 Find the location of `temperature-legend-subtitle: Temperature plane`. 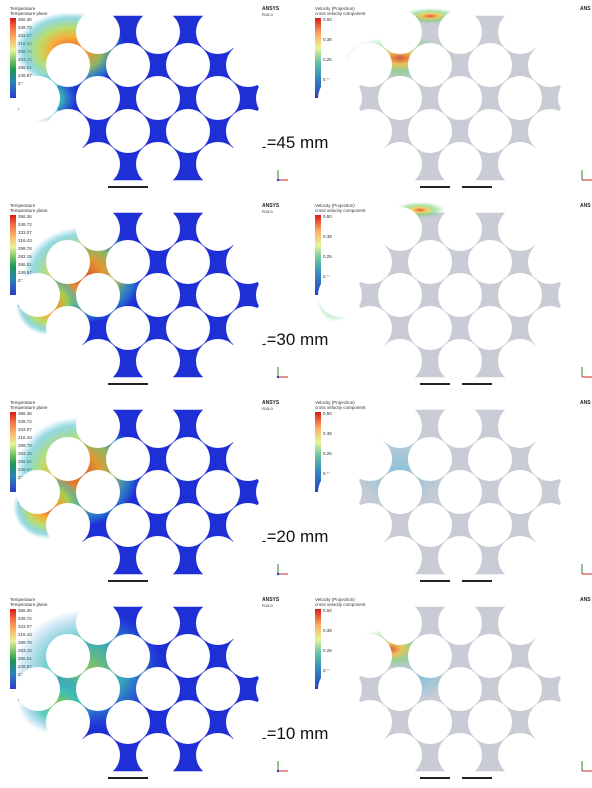

temperature-legend-subtitle: Temperature plane is located at coordinates (29, 13).